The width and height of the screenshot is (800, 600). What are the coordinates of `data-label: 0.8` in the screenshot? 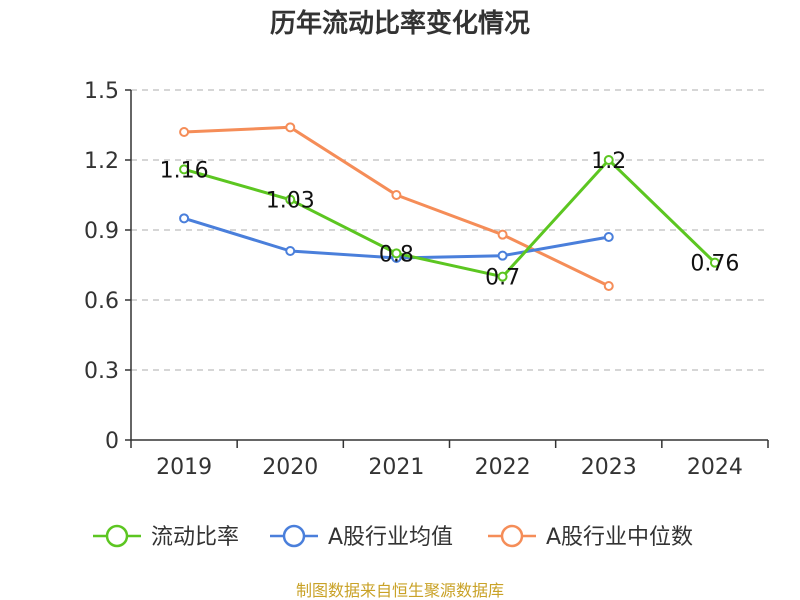 It's located at (396, 254).